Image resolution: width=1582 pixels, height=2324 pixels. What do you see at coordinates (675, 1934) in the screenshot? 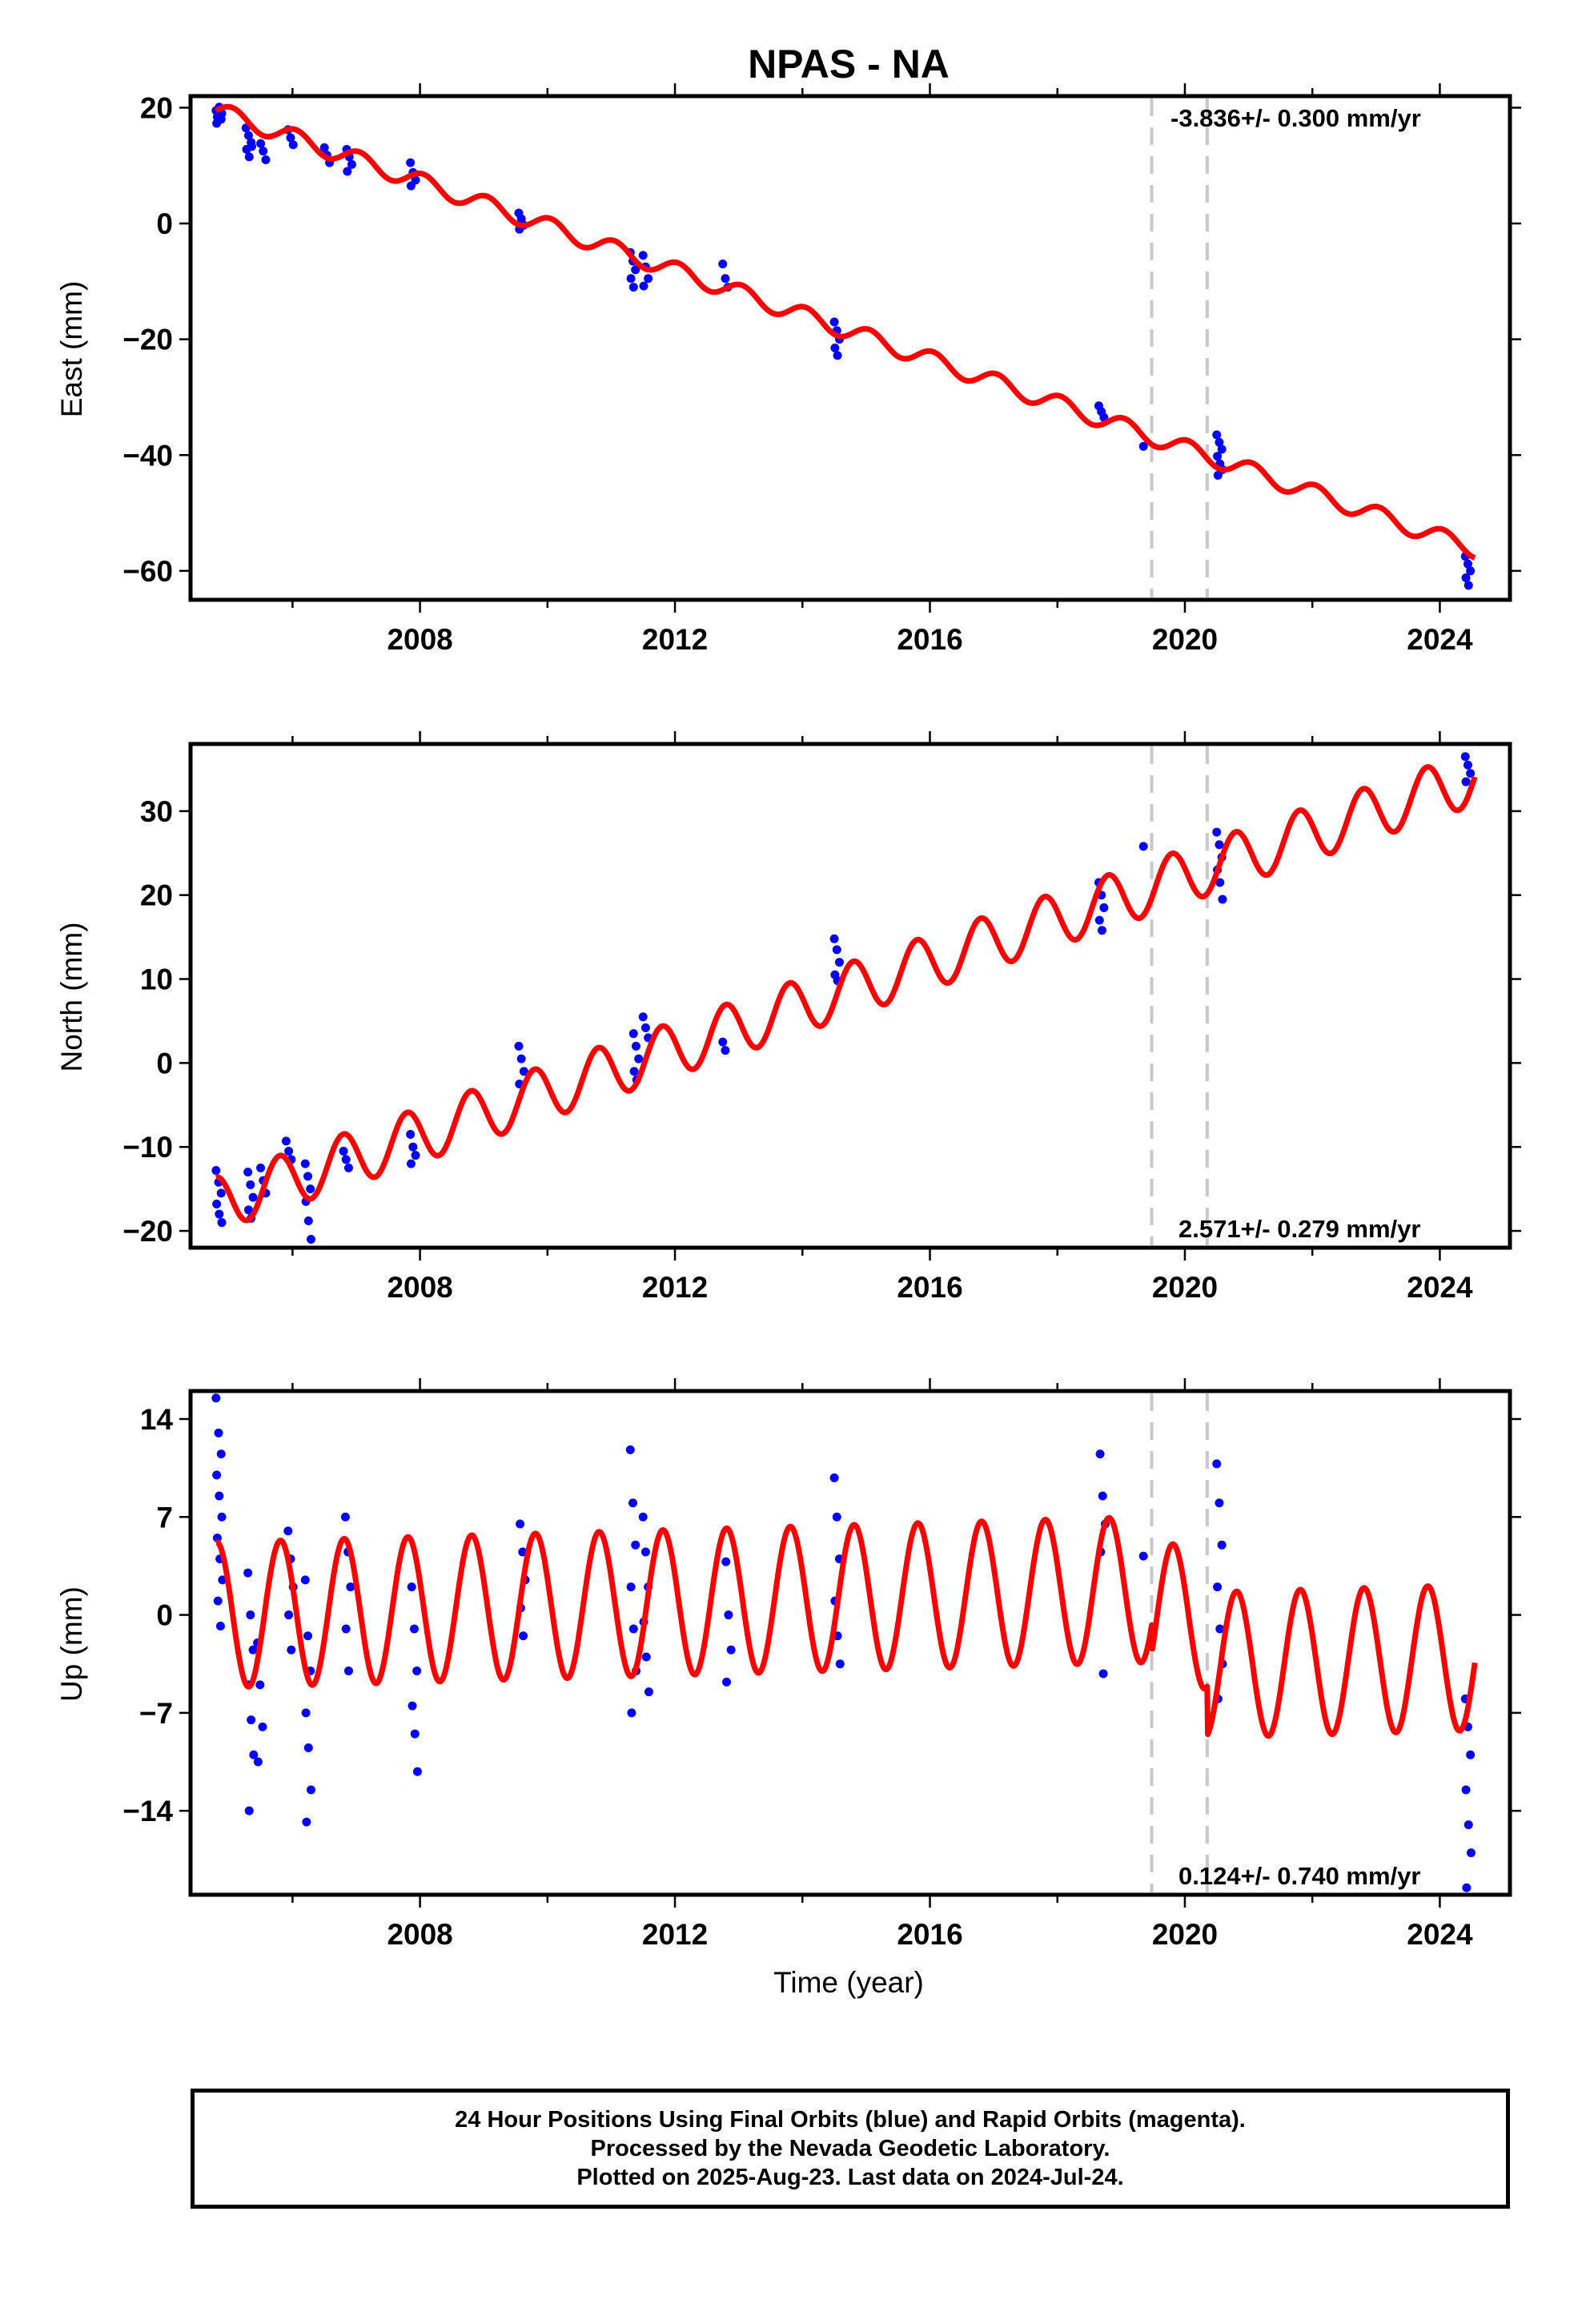
I see `up-xtick-label: 2012` at bounding box center [675, 1934].